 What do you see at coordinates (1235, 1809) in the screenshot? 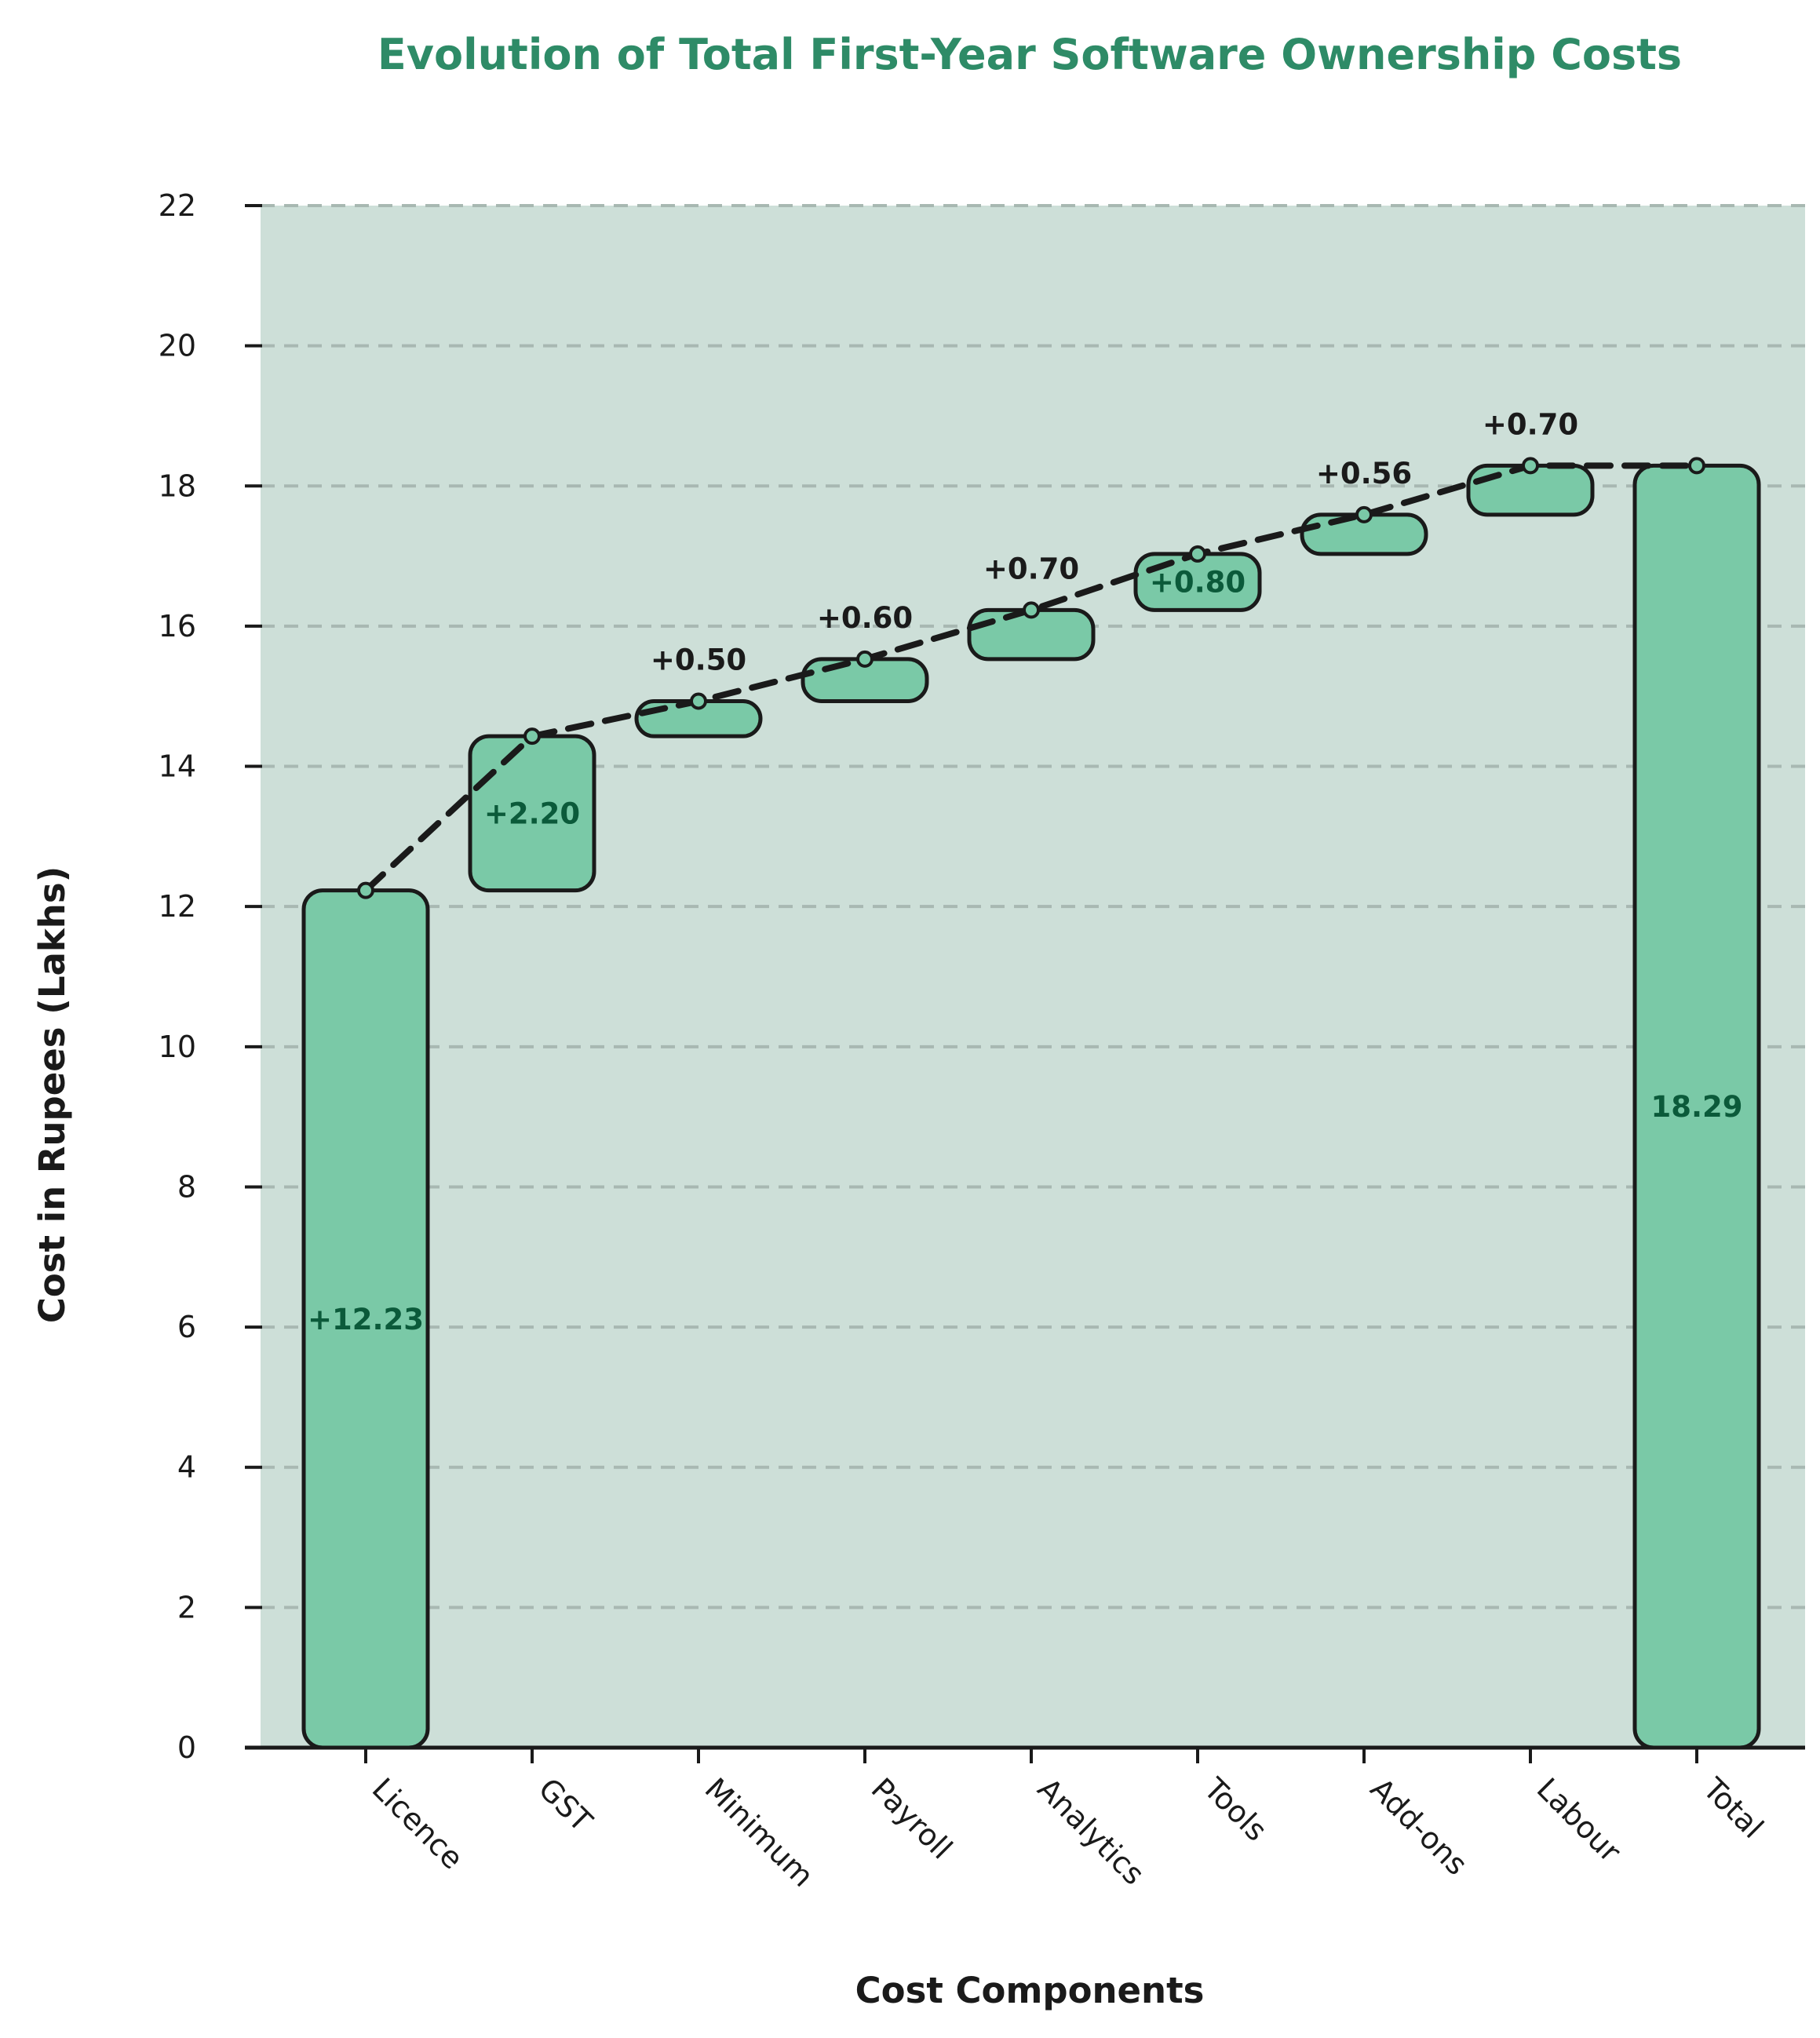
I see `x-tick-label: Tools` at bounding box center [1235, 1809].